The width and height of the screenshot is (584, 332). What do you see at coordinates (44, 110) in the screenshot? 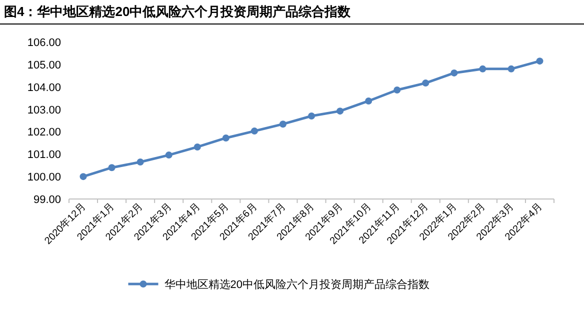
I see `y-tick-label: 103.00` at bounding box center [44, 110].